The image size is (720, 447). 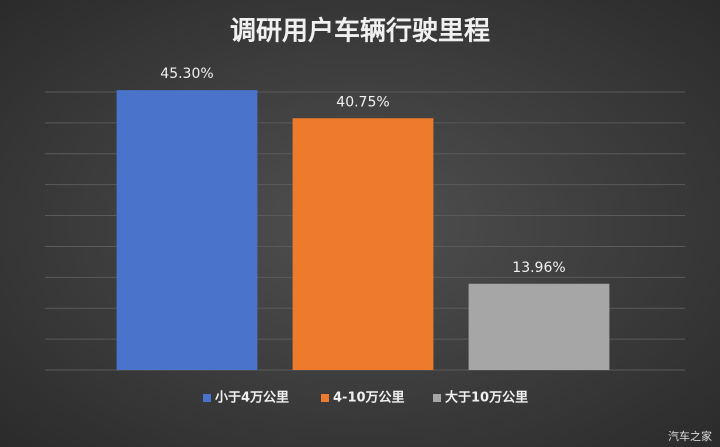 I want to click on legend-label: 小于4万公里, so click(x=252, y=398).